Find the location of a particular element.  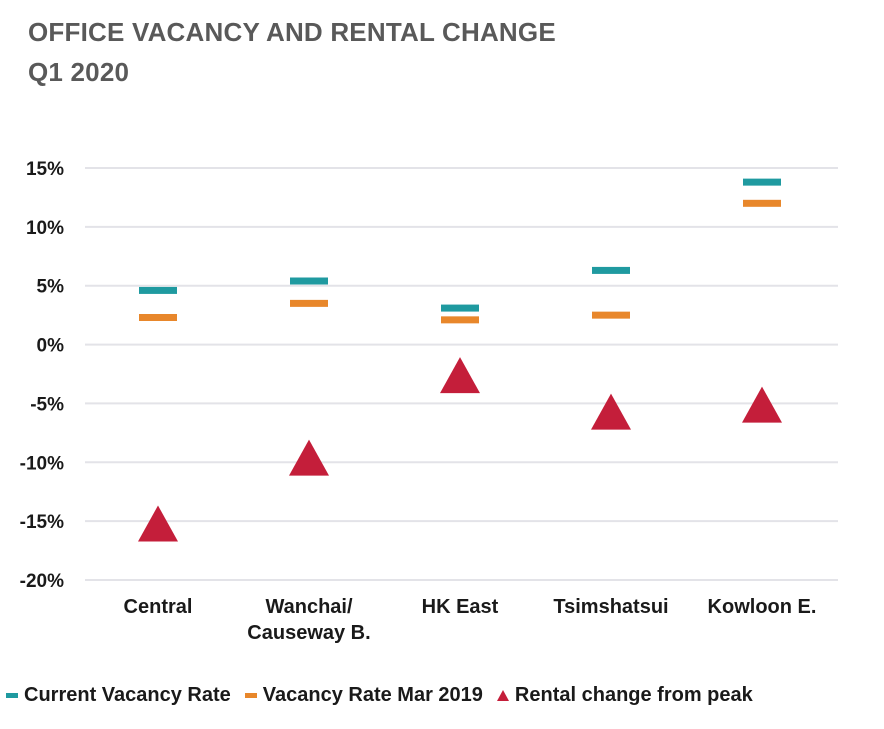

x-category-label: Causeway B. is located at coordinates (308, 633).